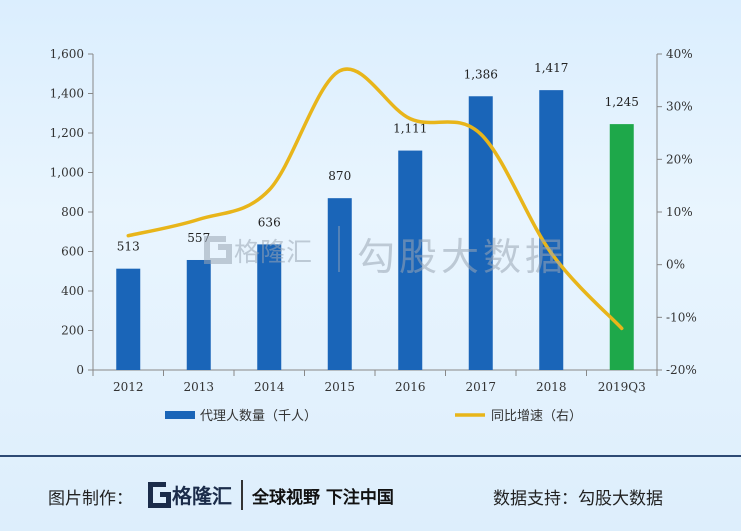  I want to click on y-left-tick-label: 1,000, so click(67, 173).